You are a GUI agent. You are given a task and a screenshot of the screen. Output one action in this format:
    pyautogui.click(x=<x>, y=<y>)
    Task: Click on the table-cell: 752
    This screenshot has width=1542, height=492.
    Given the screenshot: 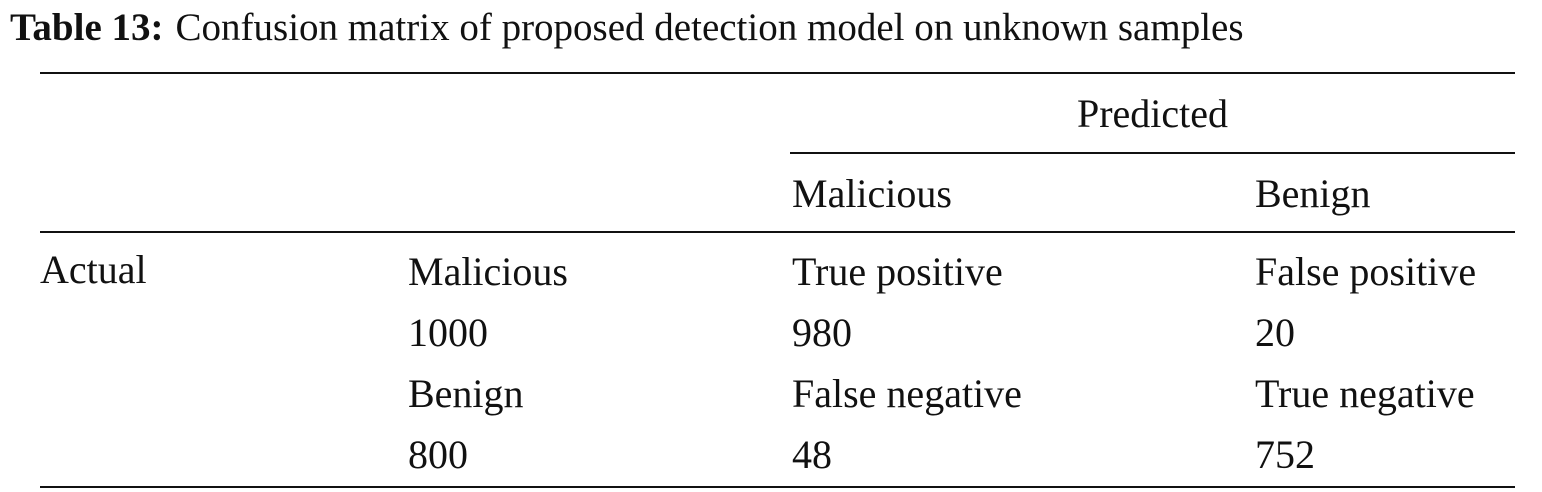 What is the action you would take?
    pyautogui.click(x=1285, y=454)
    